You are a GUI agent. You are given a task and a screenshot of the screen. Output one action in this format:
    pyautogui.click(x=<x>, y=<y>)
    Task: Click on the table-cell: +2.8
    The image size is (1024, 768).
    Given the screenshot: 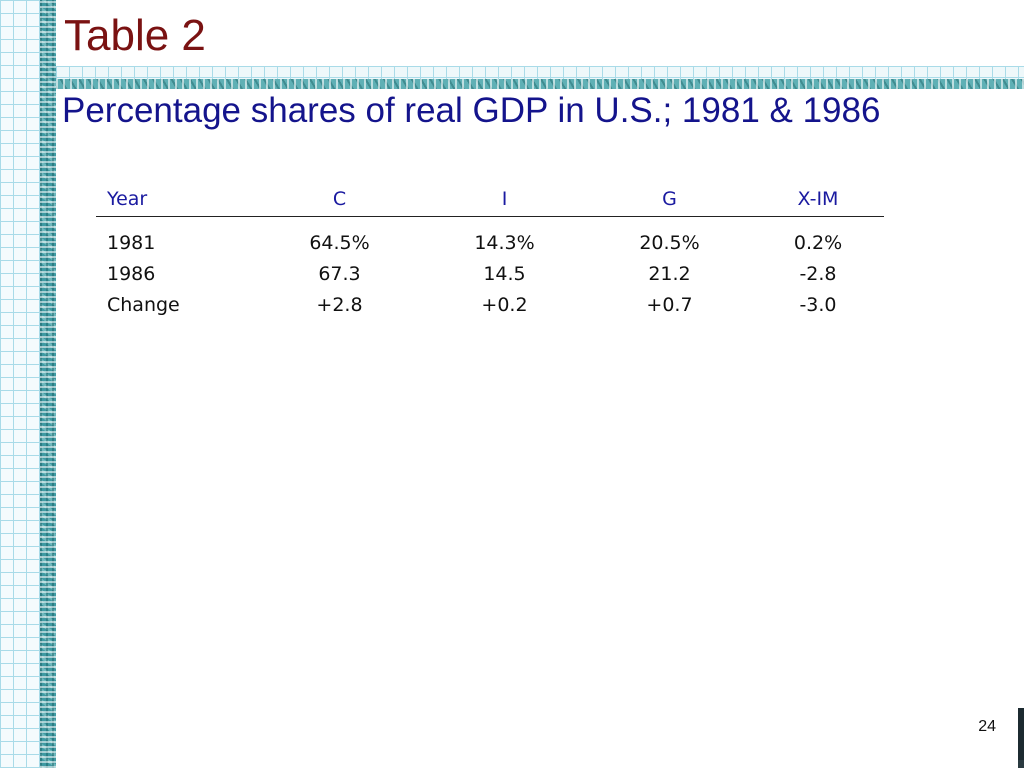 What is the action you would take?
    pyautogui.click(x=339, y=304)
    